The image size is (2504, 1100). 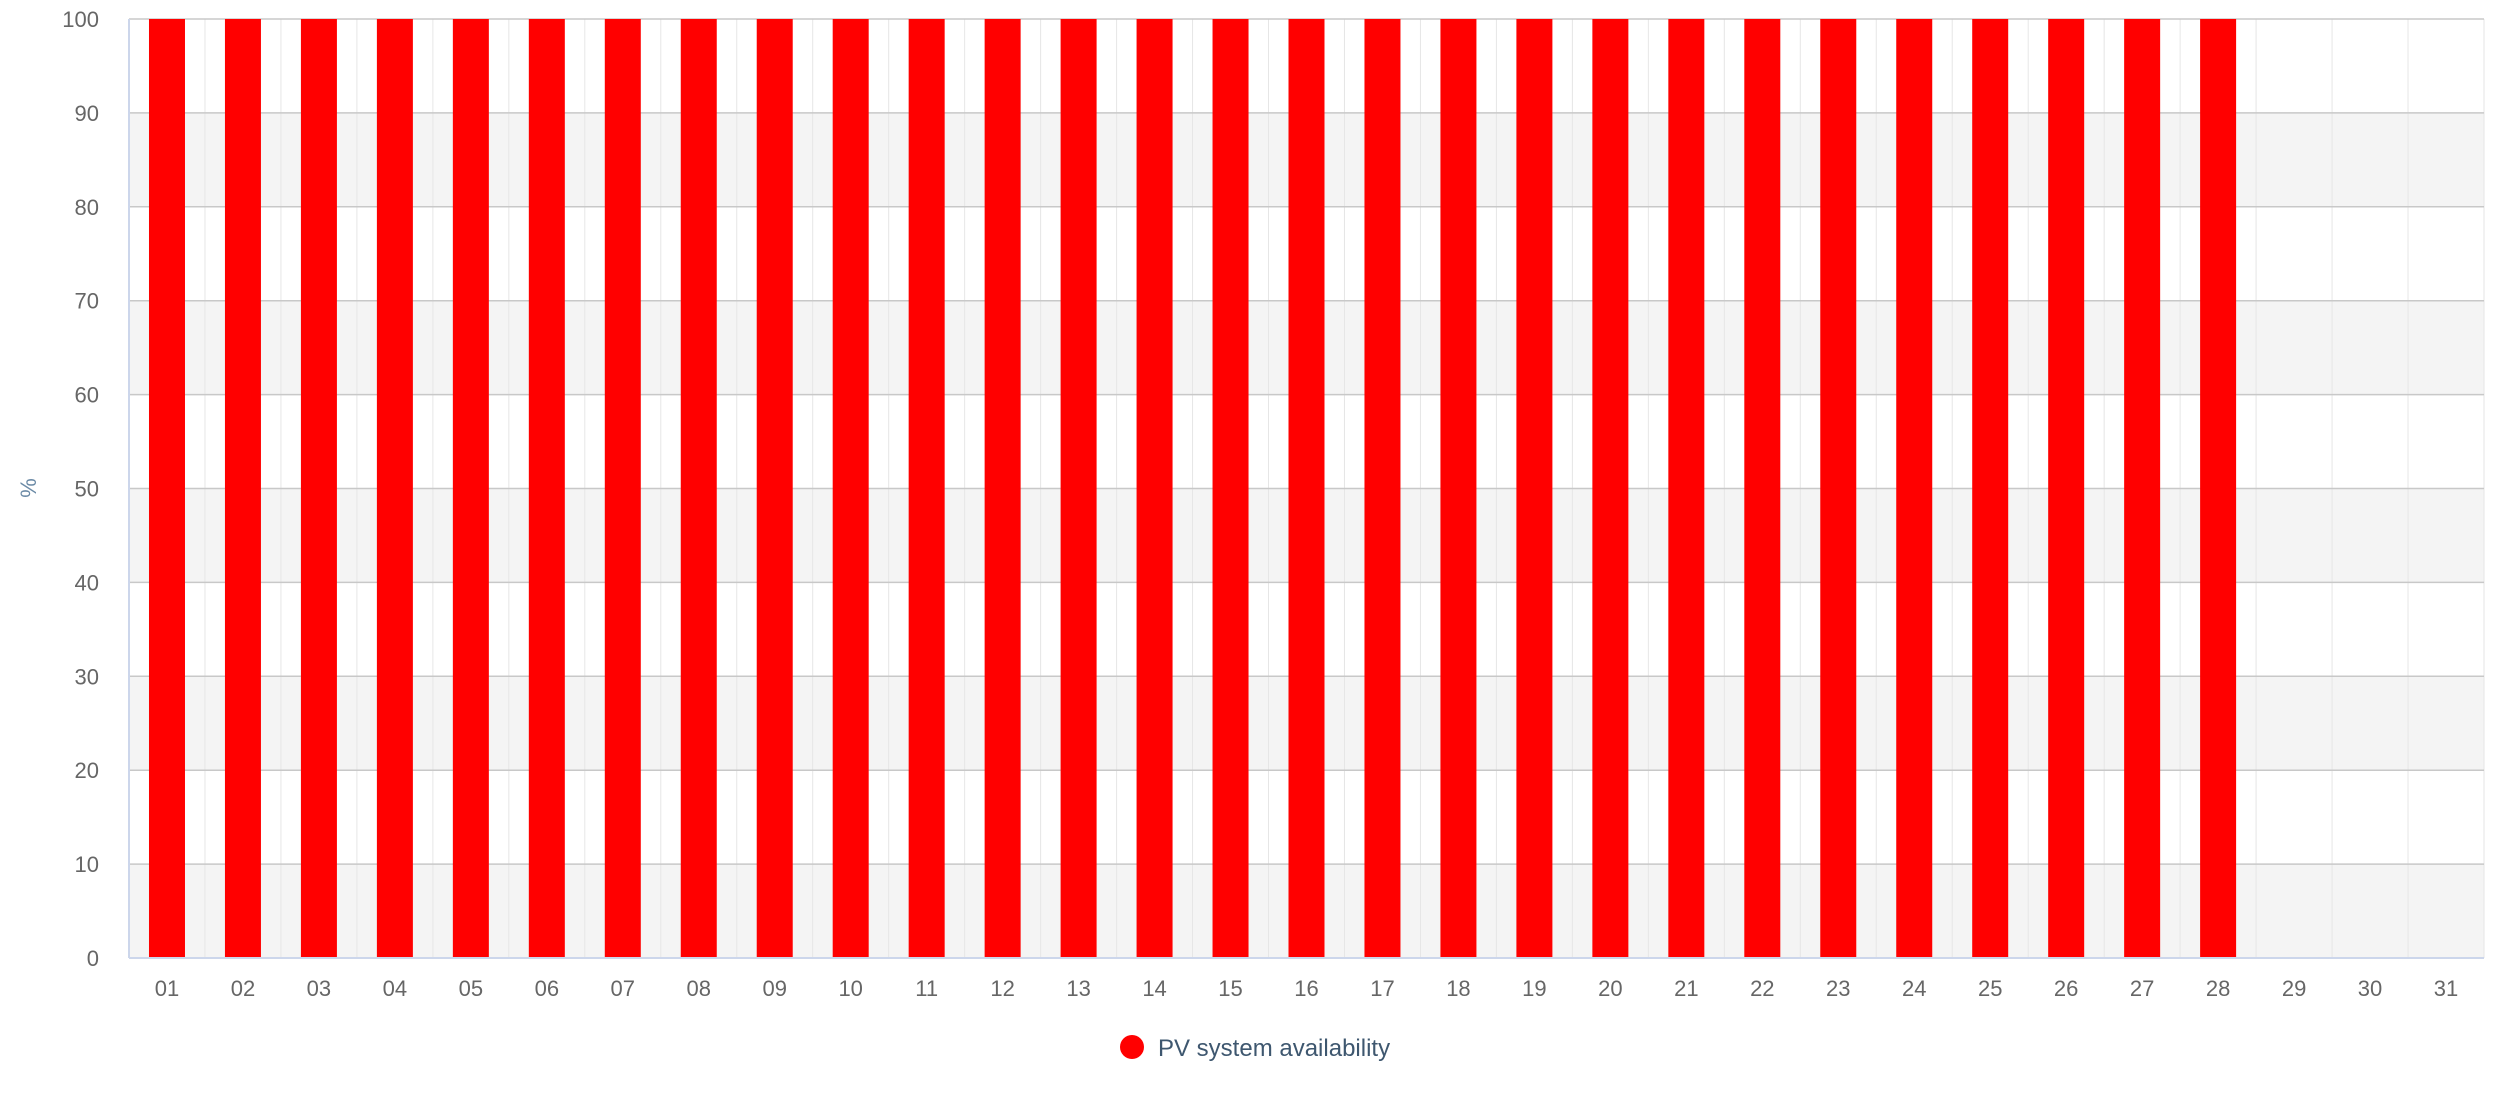 What do you see at coordinates (87, 301) in the screenshot?
I see `y-tick-label: 70` at bounding box center [87, 301].